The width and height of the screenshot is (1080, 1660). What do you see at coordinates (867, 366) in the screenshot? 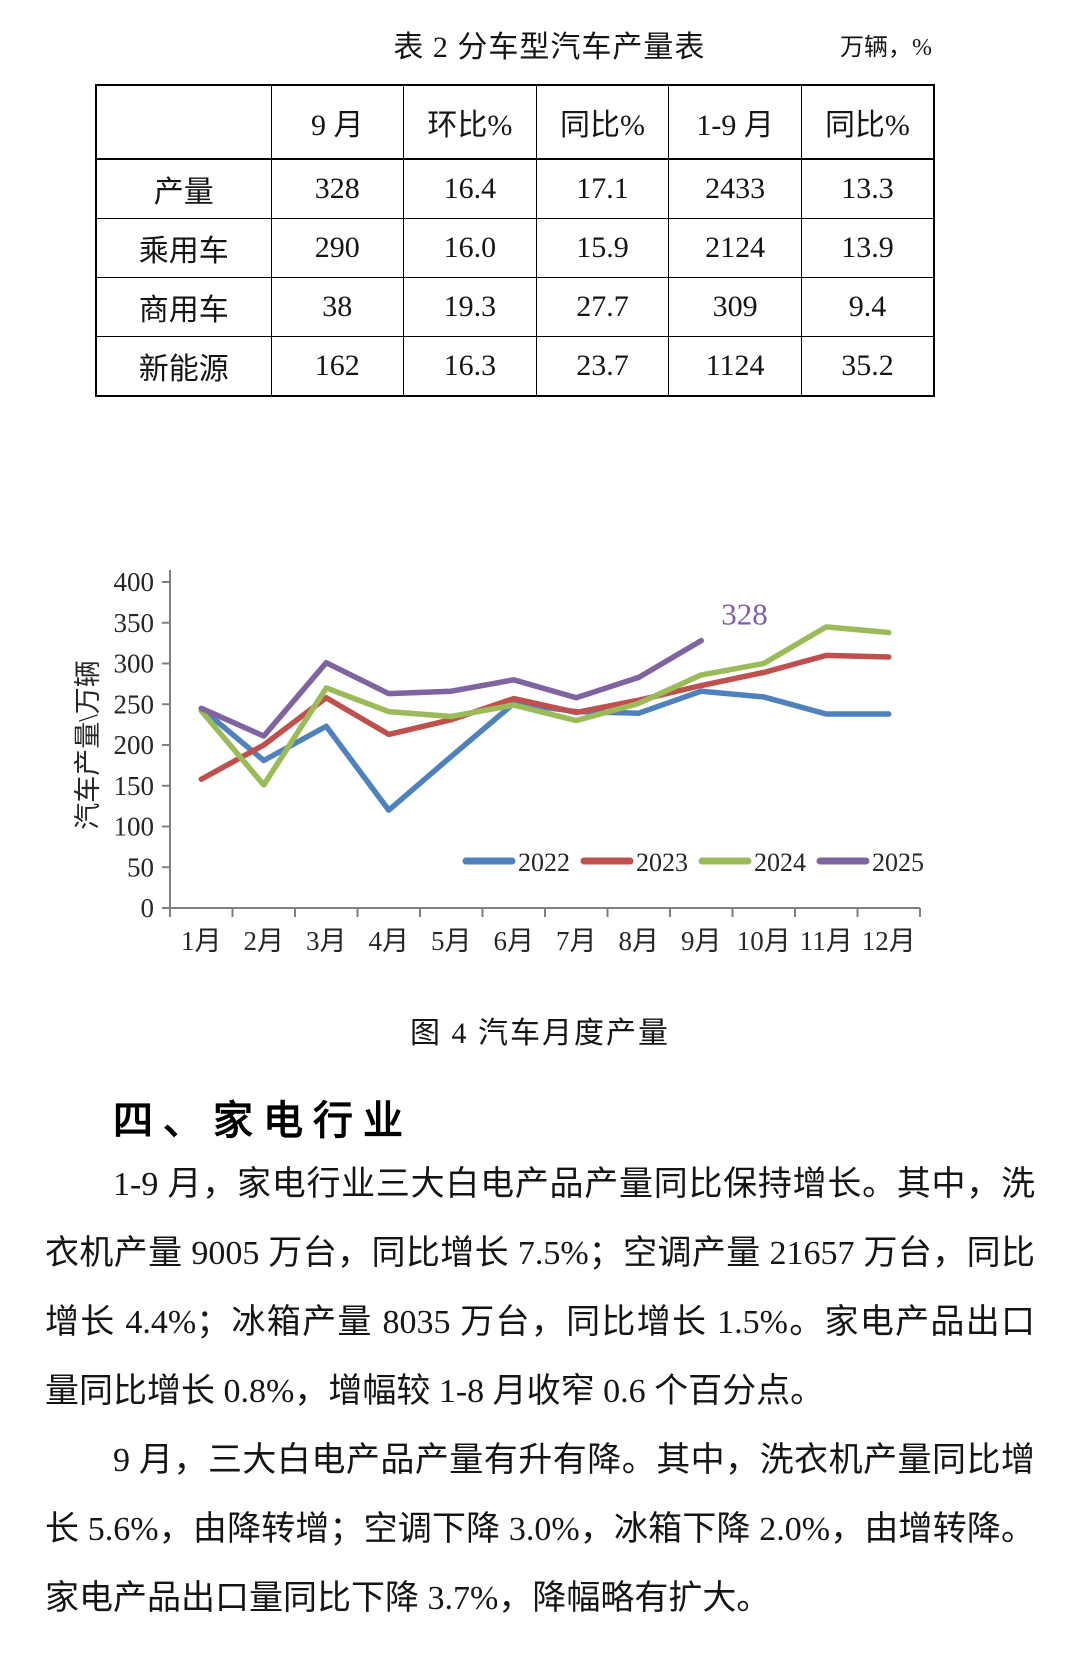
I see `cell: 35.2` at bounding box center [867, 366].